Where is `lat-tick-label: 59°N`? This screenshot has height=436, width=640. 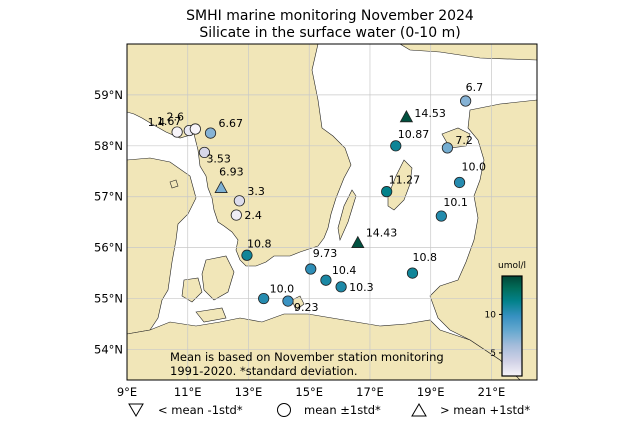
lat-tick-label: 59°N is located at coordinates (108, 95).